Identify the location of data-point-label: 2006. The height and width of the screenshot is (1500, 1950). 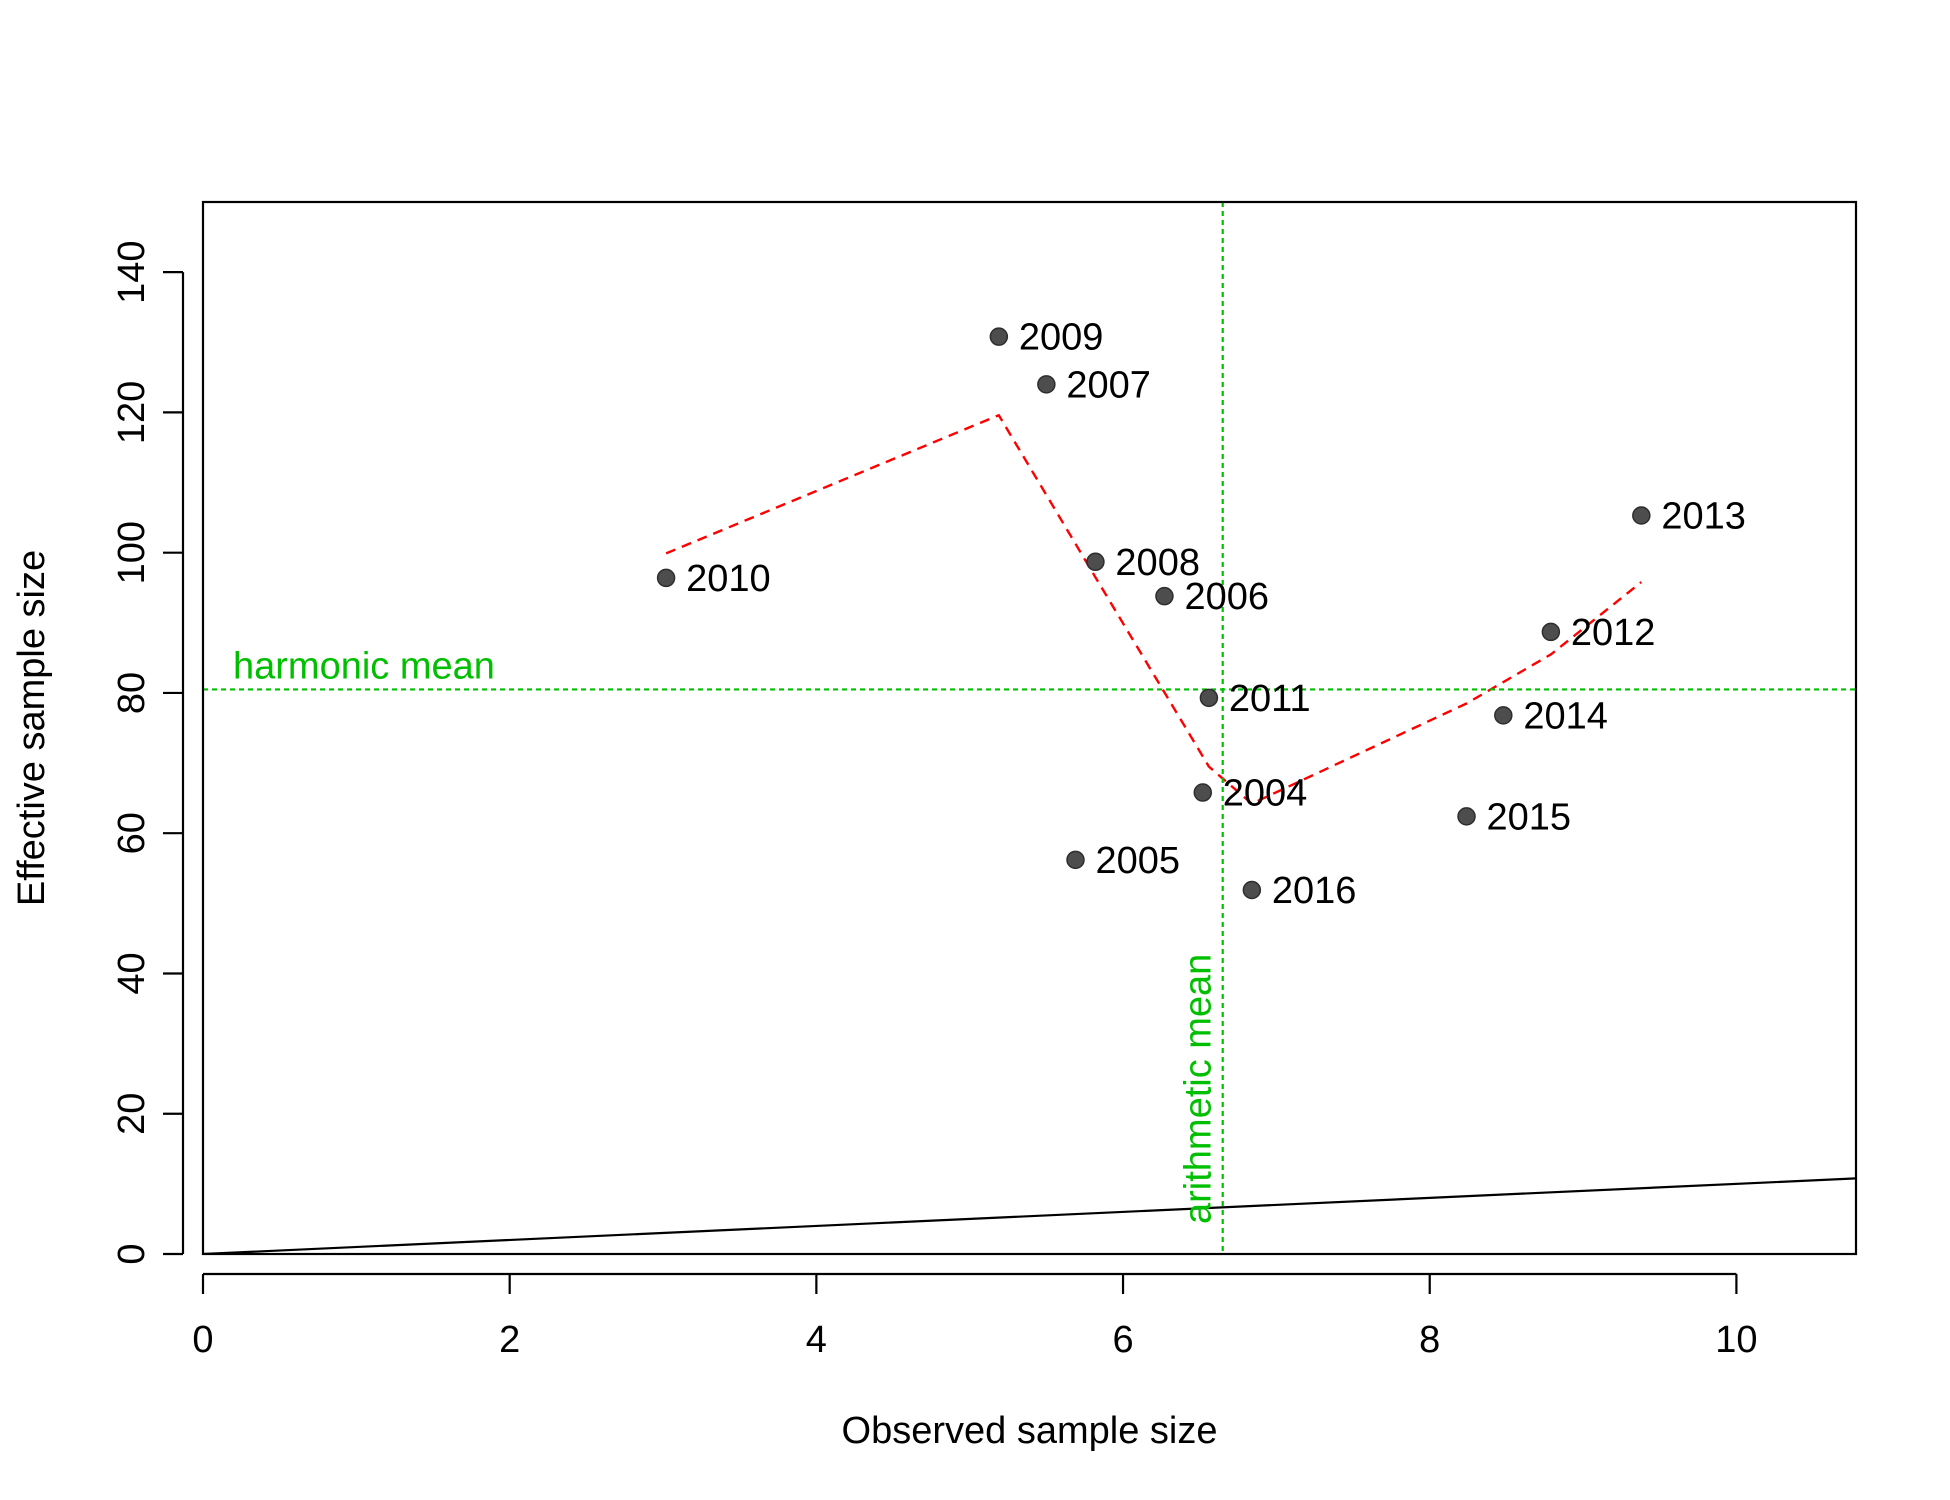
(1226, 597).